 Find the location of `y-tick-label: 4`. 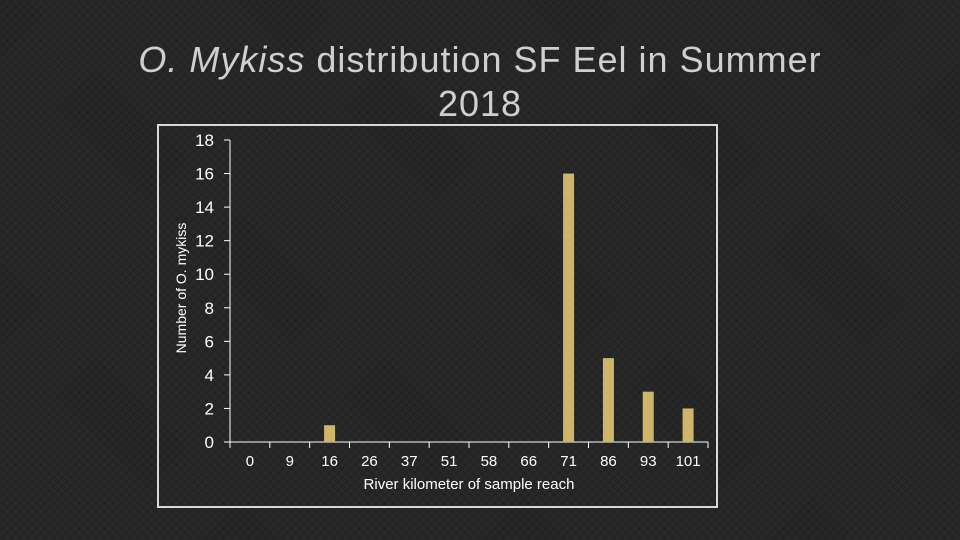

y-tick-label: 4 is located at coordinates (209, 375).